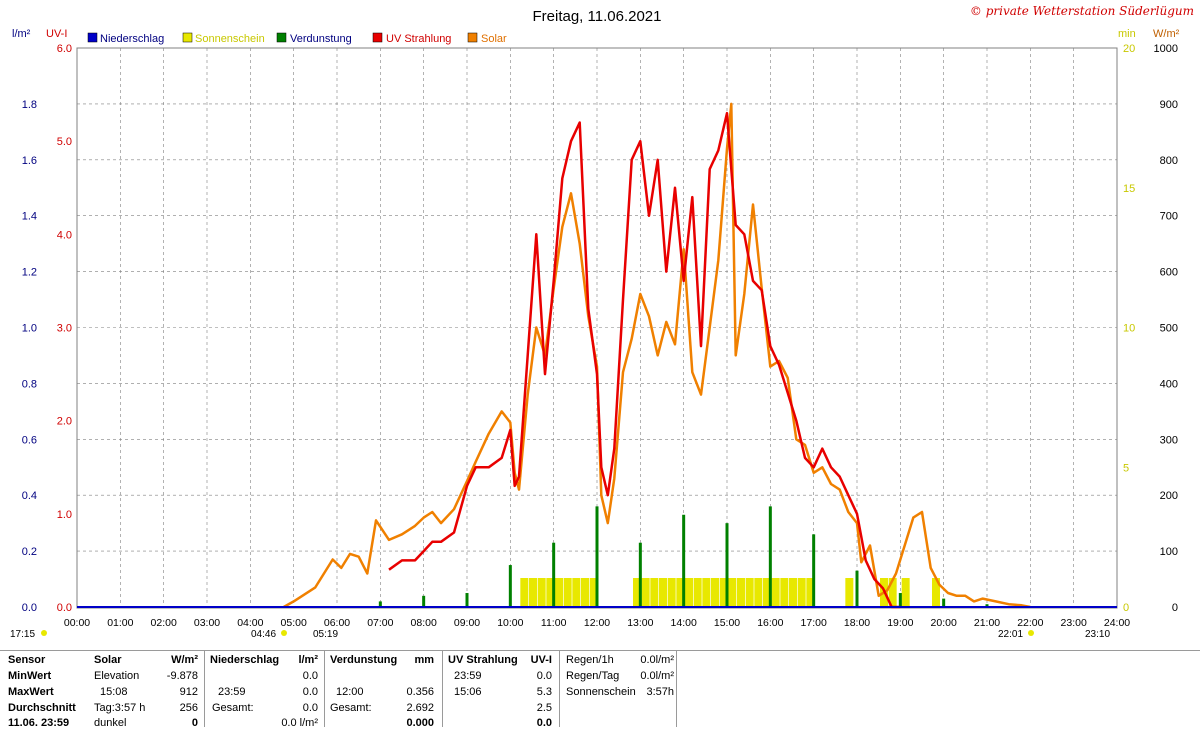 The image size is (1200, 729). Describe the element at coordinates (337, 623) in the screenshot. I see `x-tick-label: 06:00` at that location.